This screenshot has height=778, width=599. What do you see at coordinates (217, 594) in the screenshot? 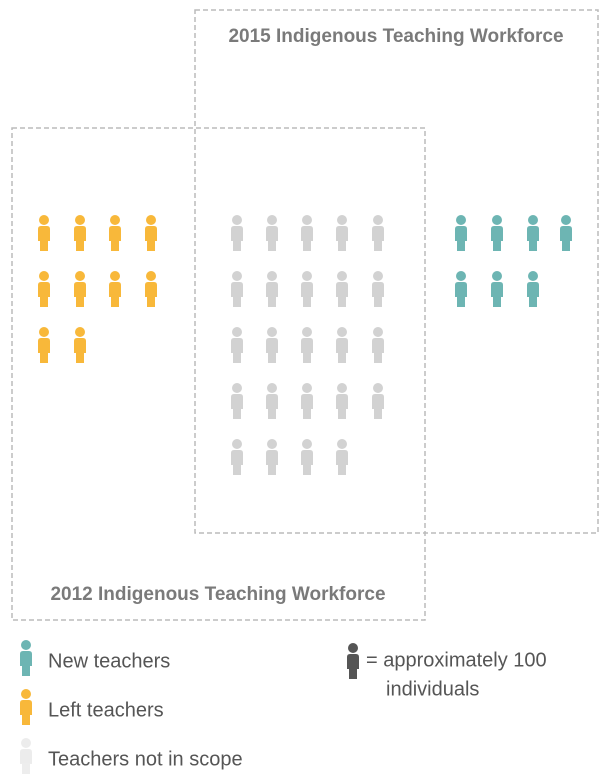
I see `box-title: 2012 Indigenous Teaching Workforce` at bounding box center [217, 594].